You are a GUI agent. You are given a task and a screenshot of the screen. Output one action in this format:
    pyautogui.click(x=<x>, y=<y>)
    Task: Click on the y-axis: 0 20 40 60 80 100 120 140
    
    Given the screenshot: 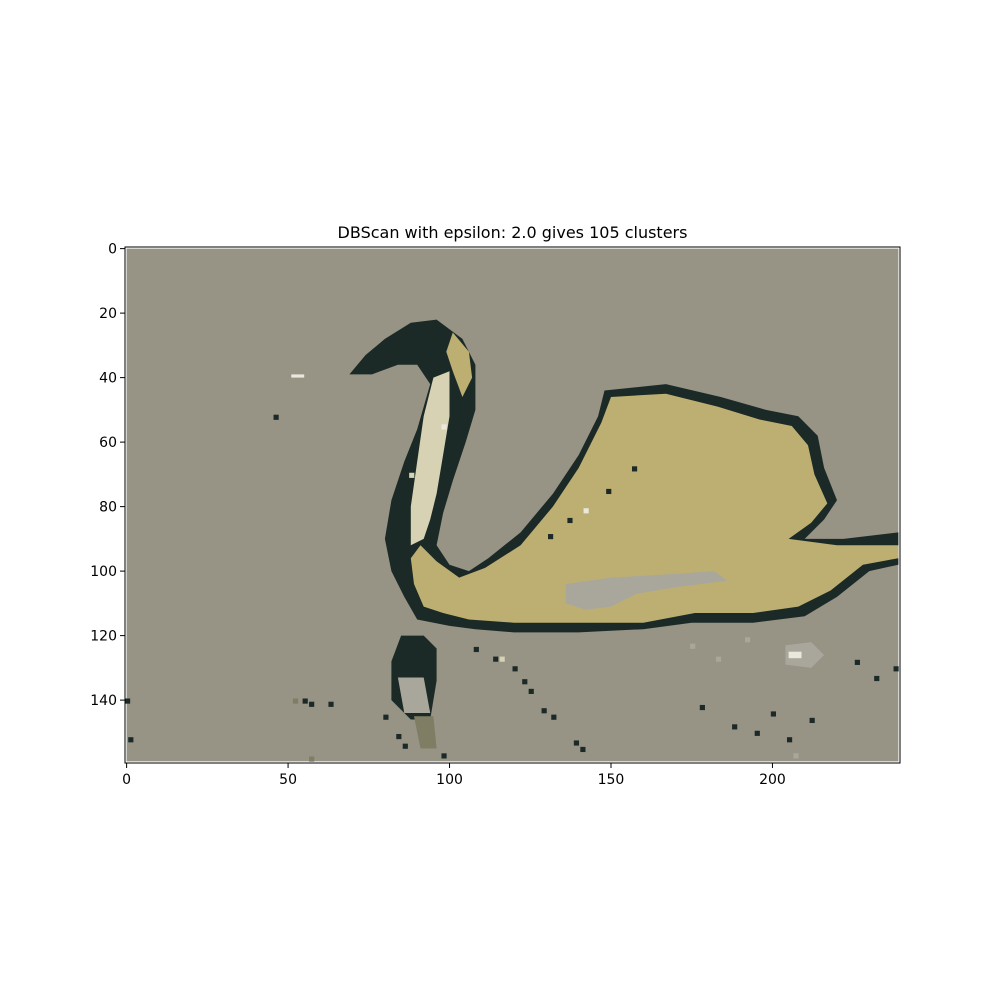 What is the action you would take?
    pyautogui.click(x=107, y=475)
    